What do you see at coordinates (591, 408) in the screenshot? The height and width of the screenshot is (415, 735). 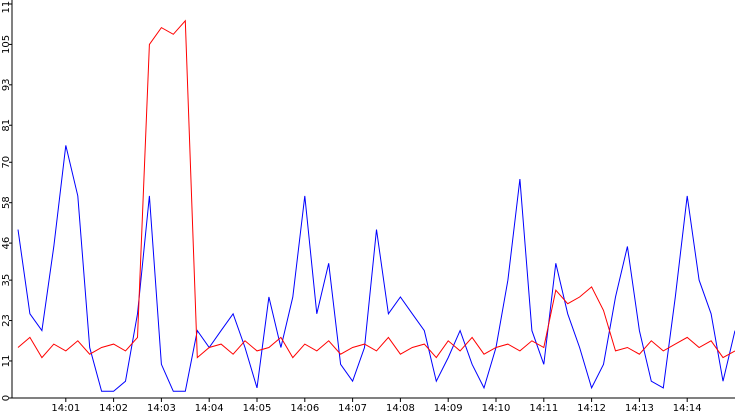 I see `x-tick-label: 14:12` at bounding box center [591, 408].